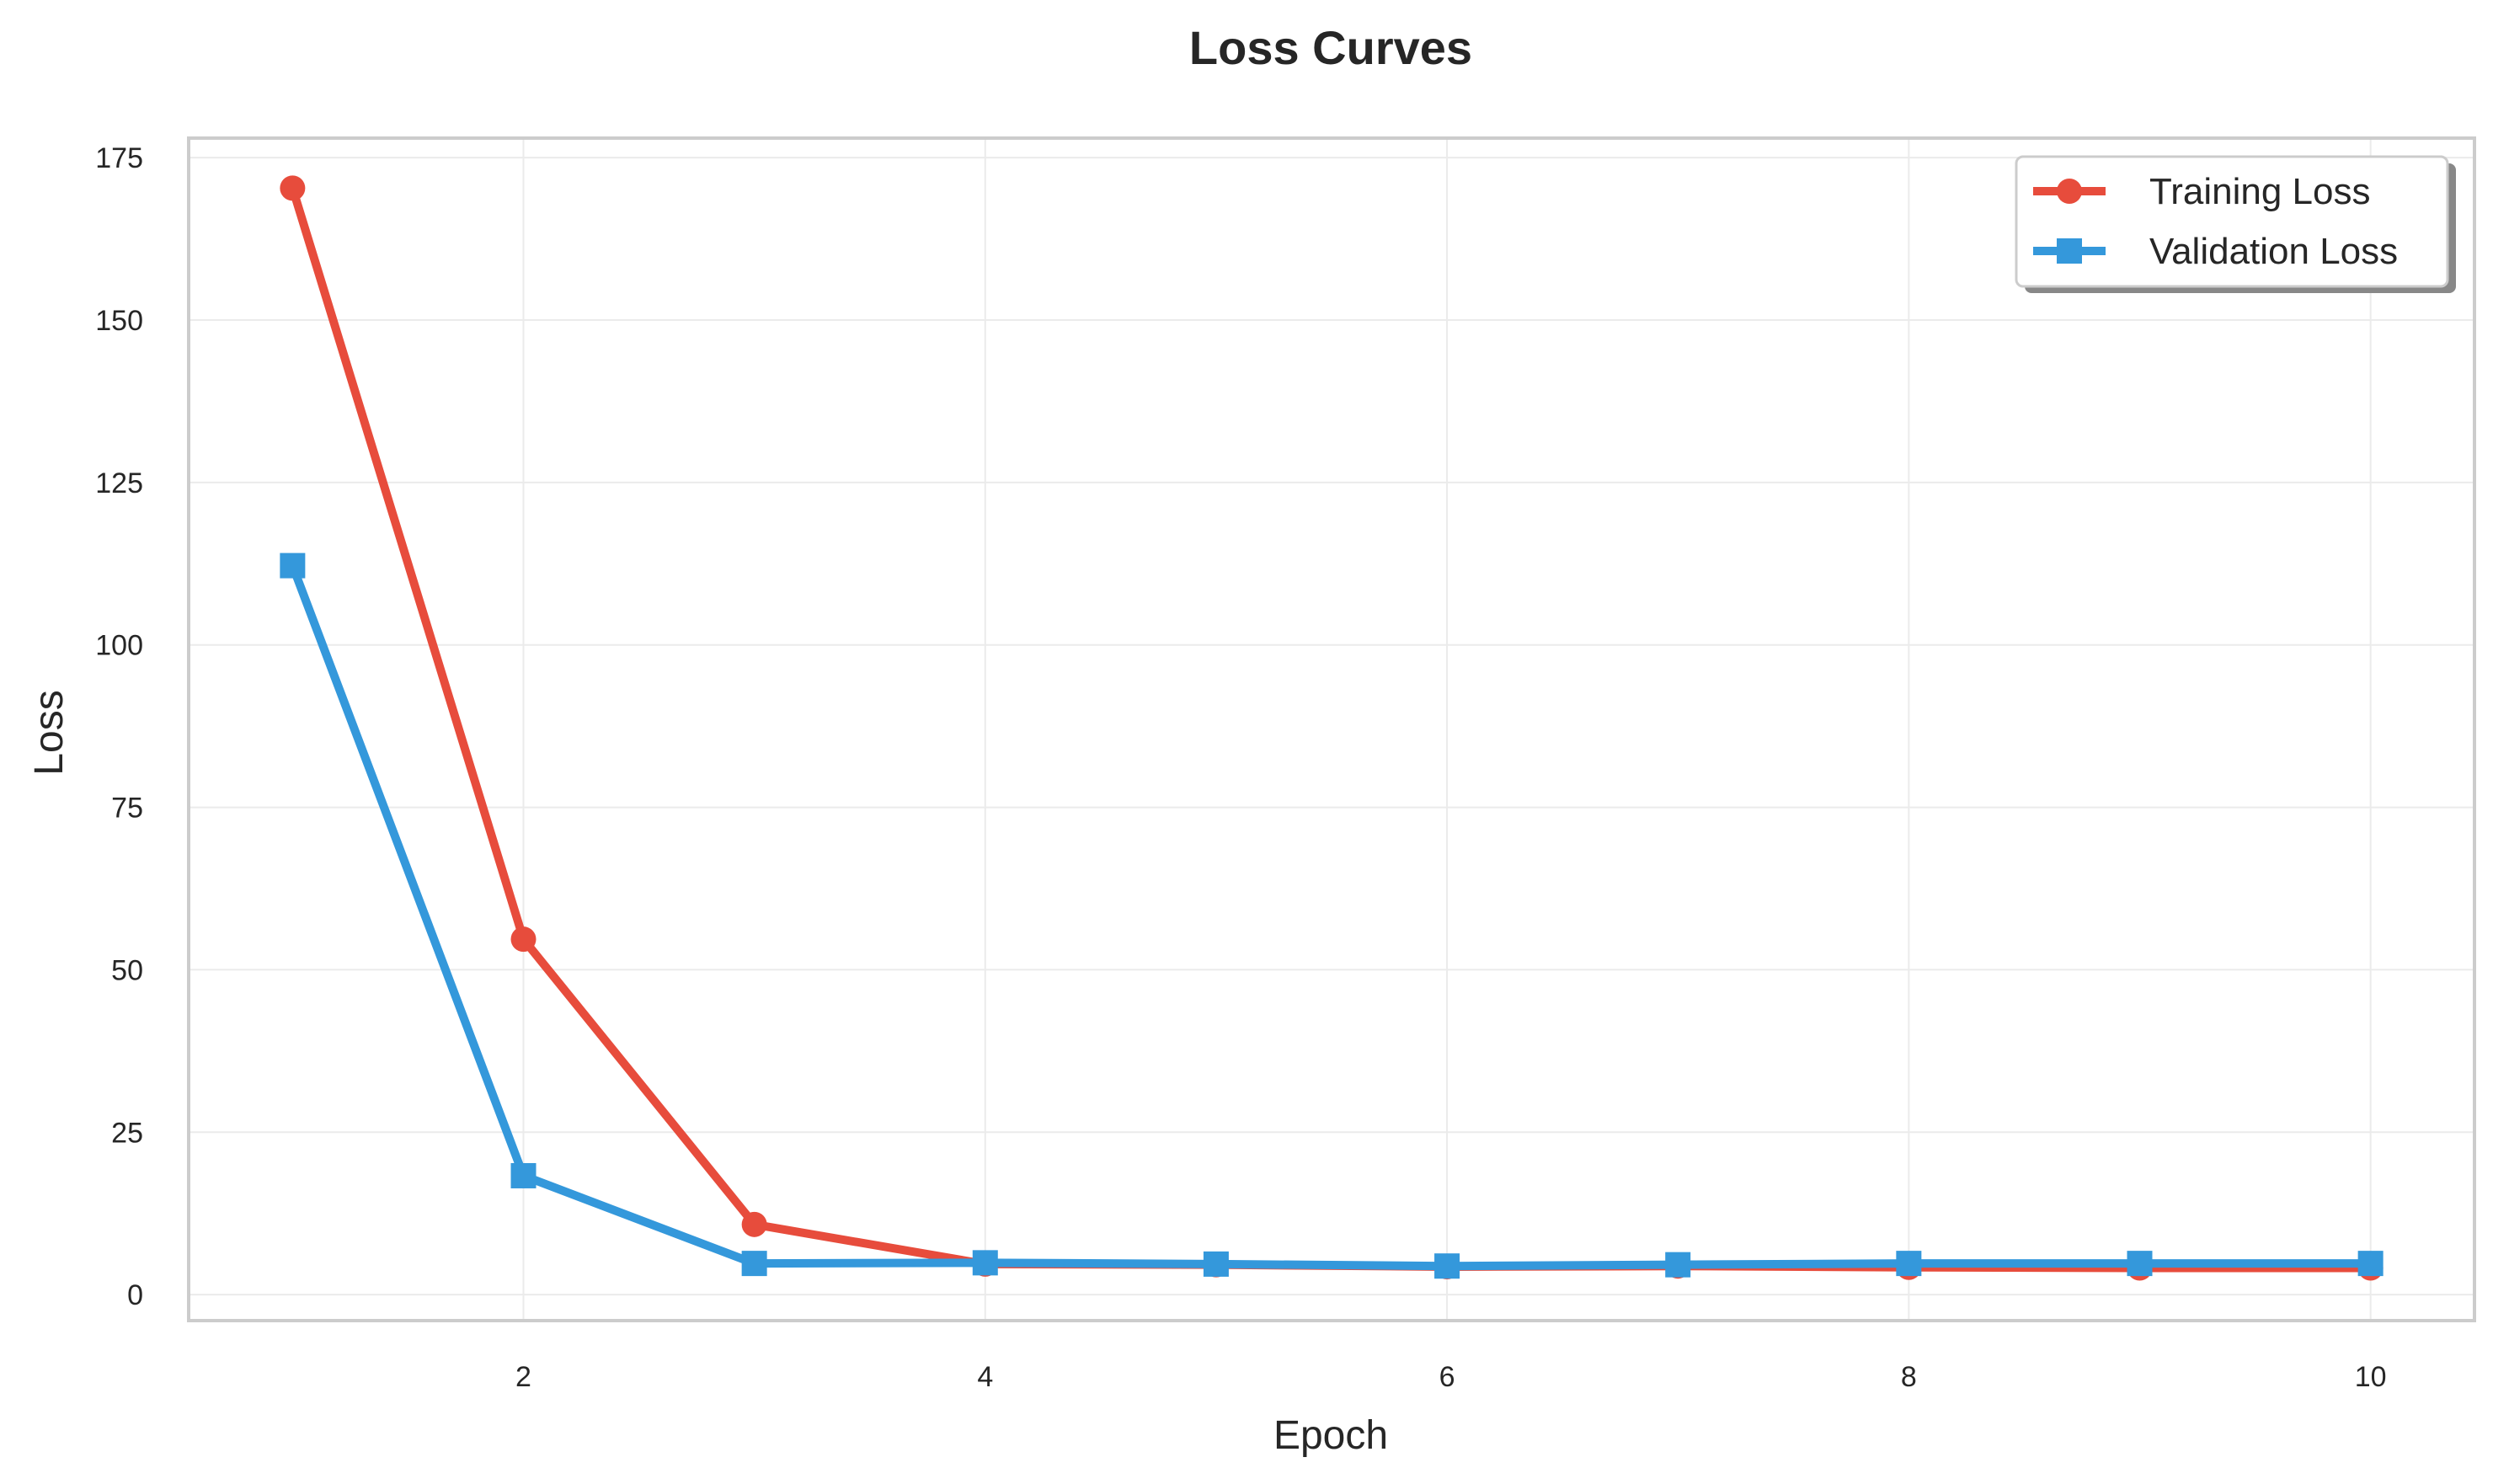 Image resolution: width=2493 pixels, height=1484 pixels. I want to click on legend-marker-training, so click(2069, 192).